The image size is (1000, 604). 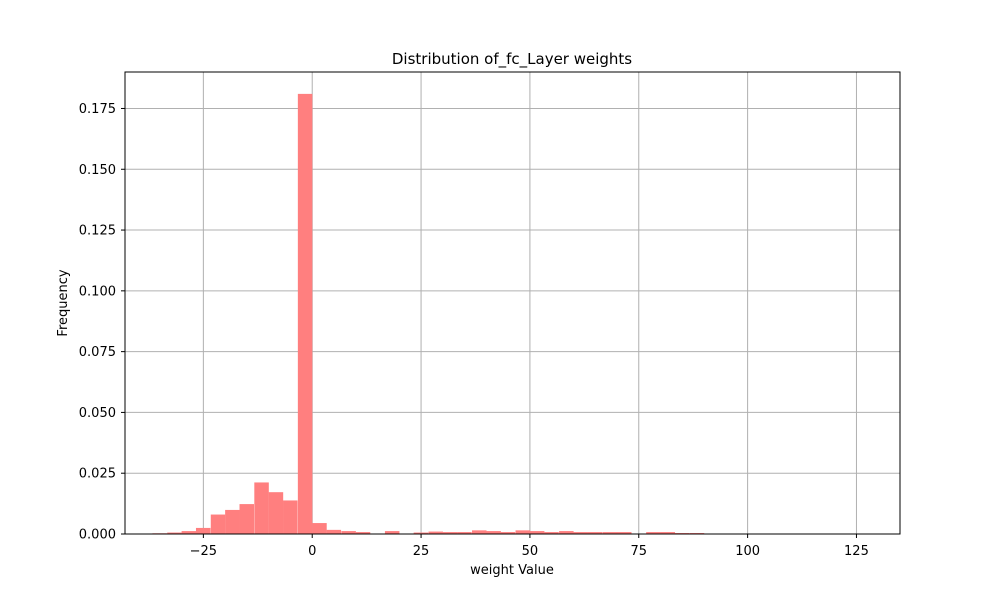 What do you see at coordinates (97, 474) in the screenshot?
I see `y-tick-label: 0.025` at bounding box center [97, 474].